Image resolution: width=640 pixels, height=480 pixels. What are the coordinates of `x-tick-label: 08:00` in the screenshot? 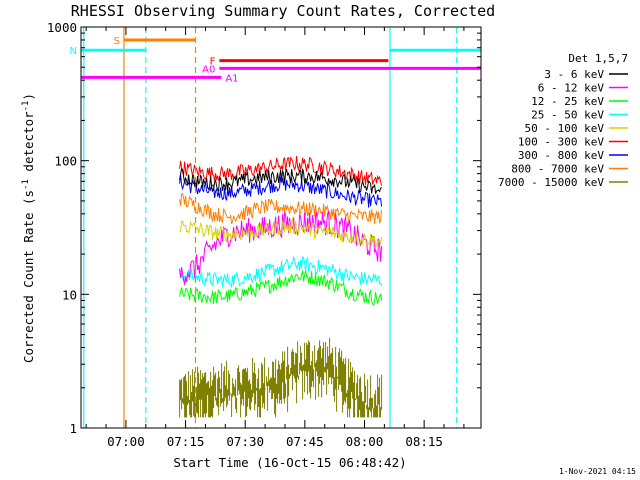 It's located at (365, 441).